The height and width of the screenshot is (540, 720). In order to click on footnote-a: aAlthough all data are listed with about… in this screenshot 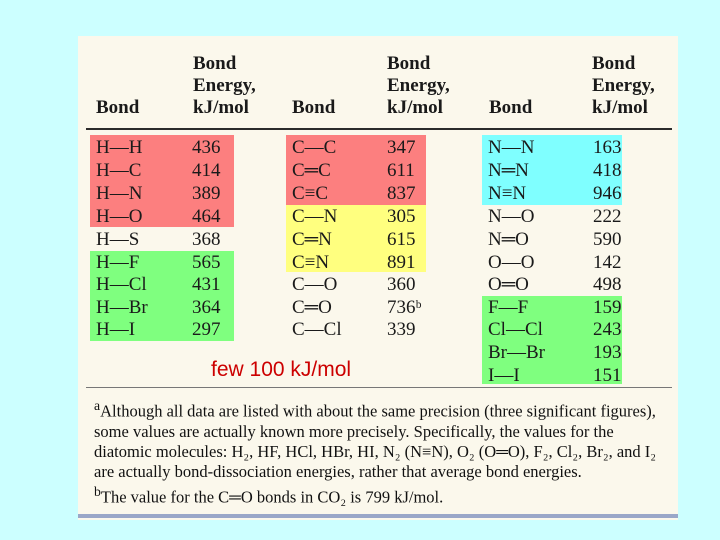, I will do `click(384, 439)`.